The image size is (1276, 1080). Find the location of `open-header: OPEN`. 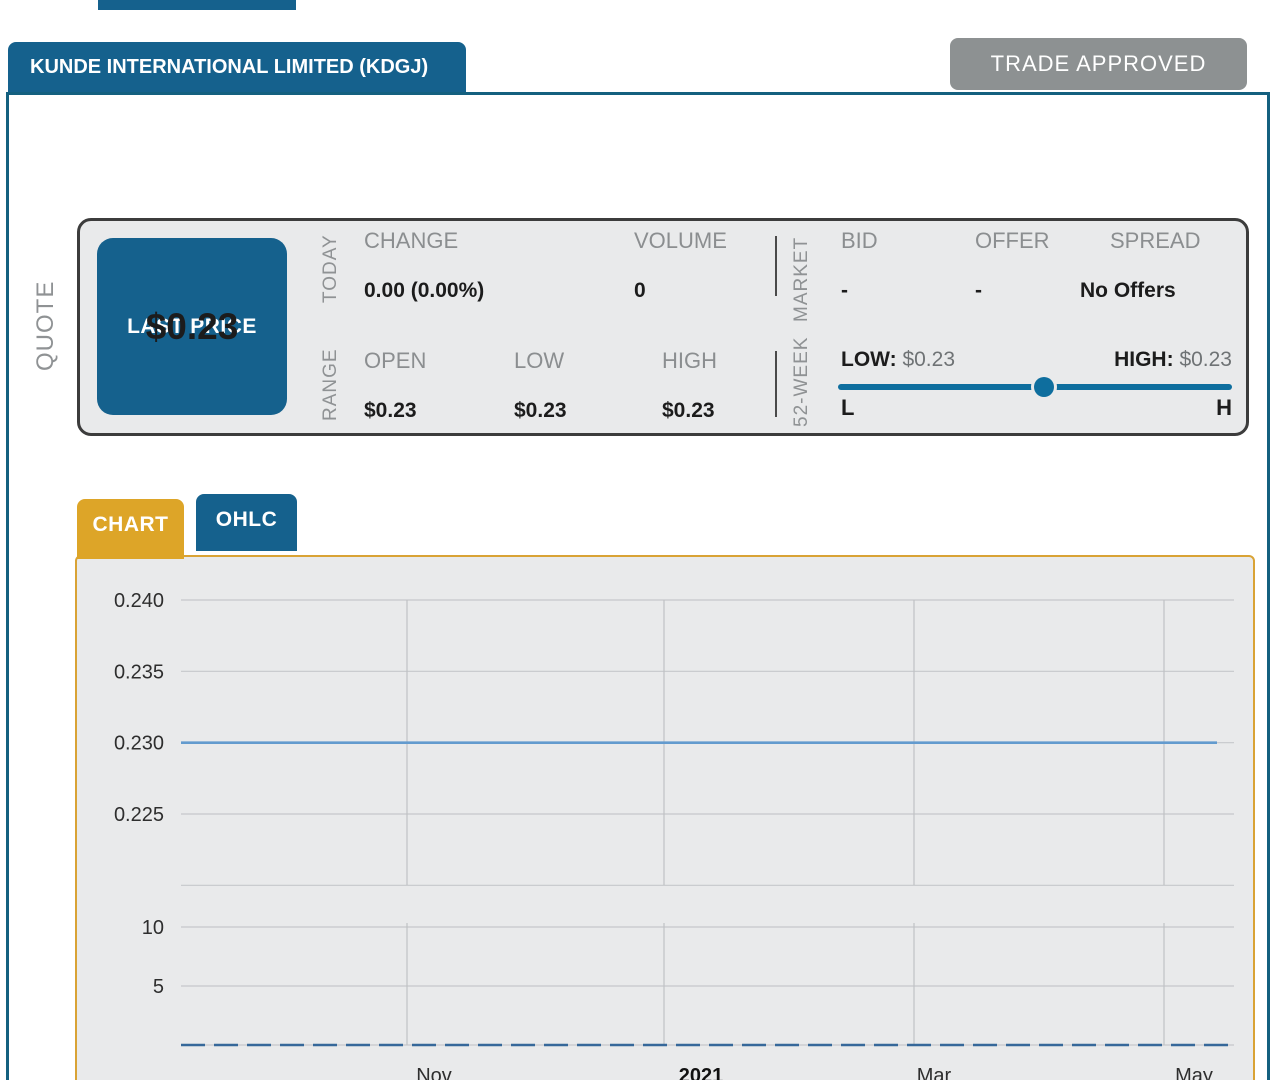

open-header: OPEN is located at coordinates (395, 360).